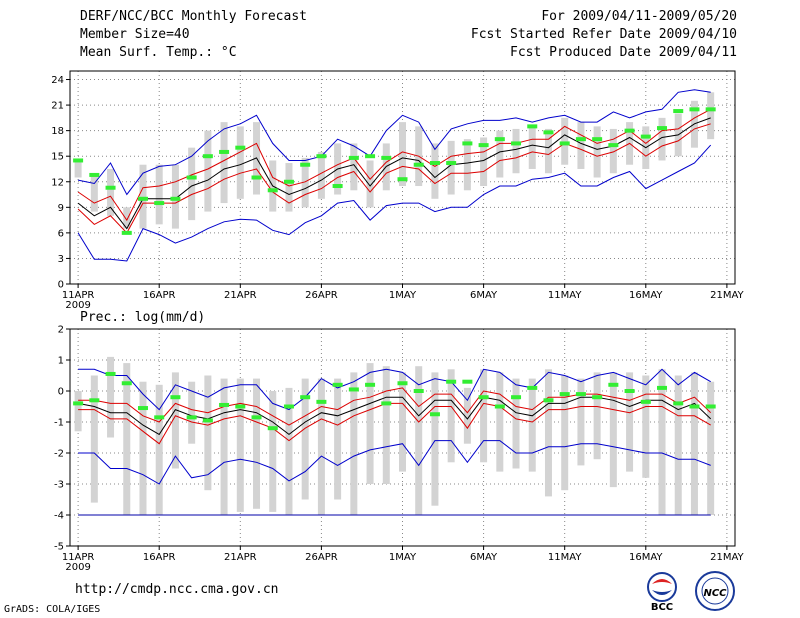 This screenshot has width=800, height=618. What do you see at coordinates (59, 454) in the screenshot?
I see `prec-ytick-label: -2` at bounding box center [59, 454].